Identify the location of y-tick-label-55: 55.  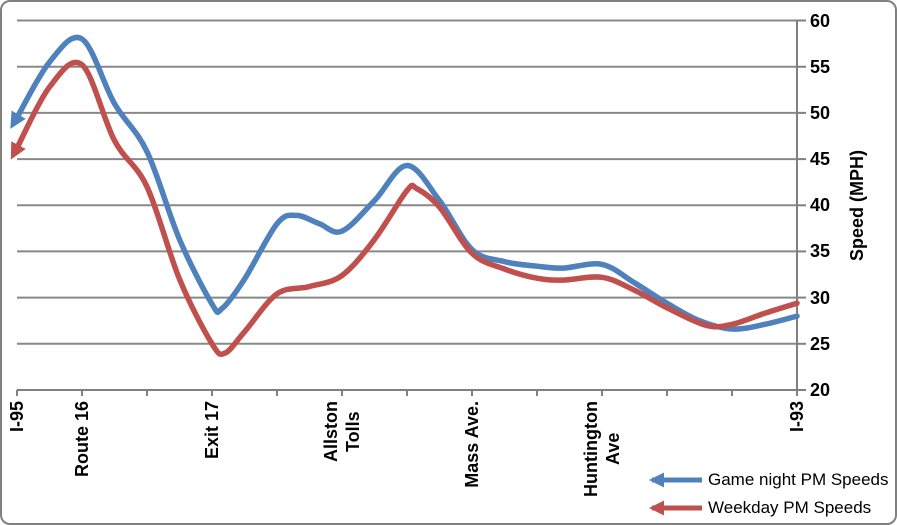
(820, 67).